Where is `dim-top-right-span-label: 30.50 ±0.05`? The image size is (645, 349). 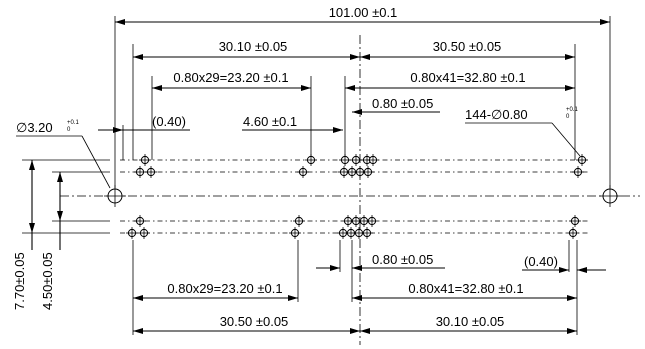 dim-top-right-span-label: 30.50 ±0.05 is located at coordinates (467, 46).